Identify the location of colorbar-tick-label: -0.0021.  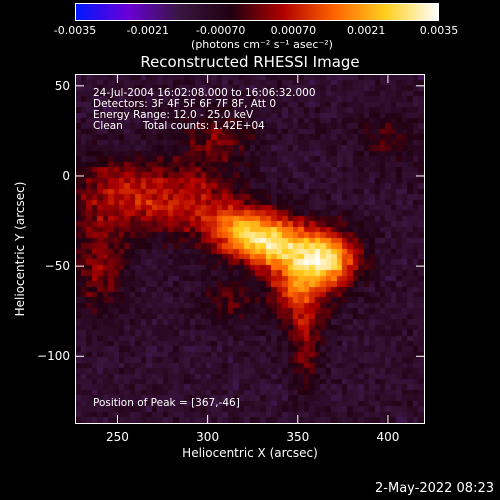
(148, 30).